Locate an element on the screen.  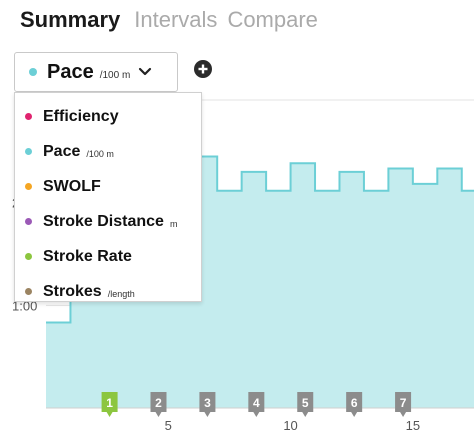
add-metric-button is located at coordinates (203, 69).